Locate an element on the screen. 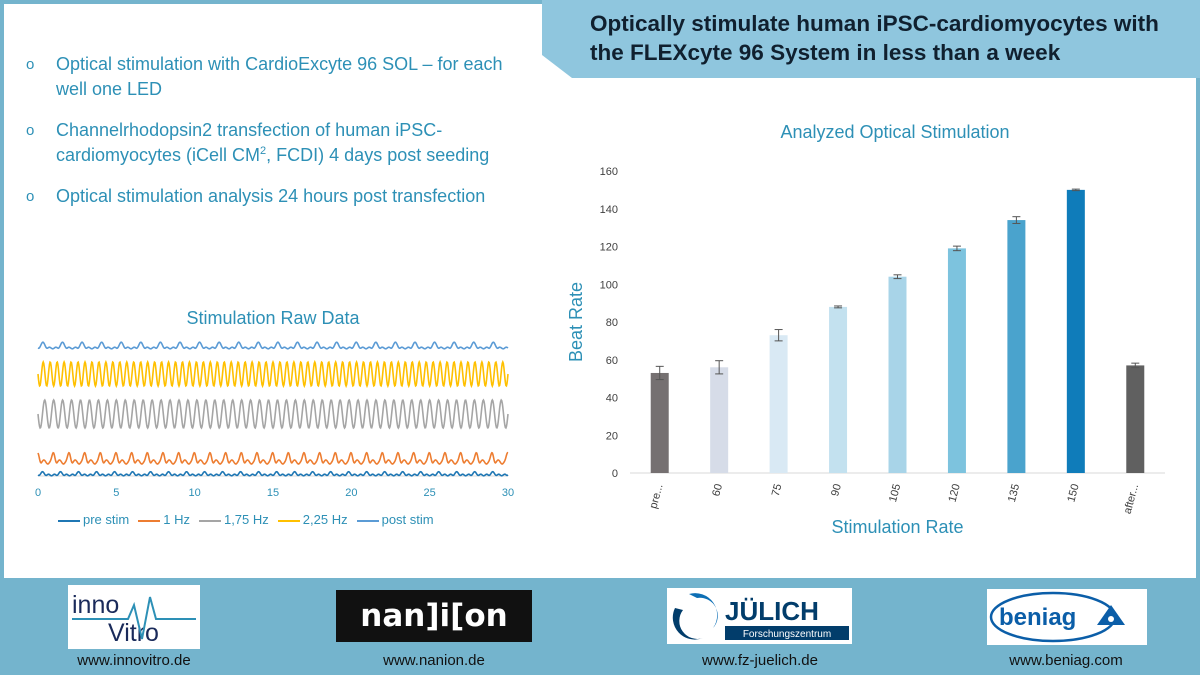 The height and width of the screenshot is (675, 1200). raw-data-chart: 0 5 10 15 20 25 30 is located at coordinates (274, 420).